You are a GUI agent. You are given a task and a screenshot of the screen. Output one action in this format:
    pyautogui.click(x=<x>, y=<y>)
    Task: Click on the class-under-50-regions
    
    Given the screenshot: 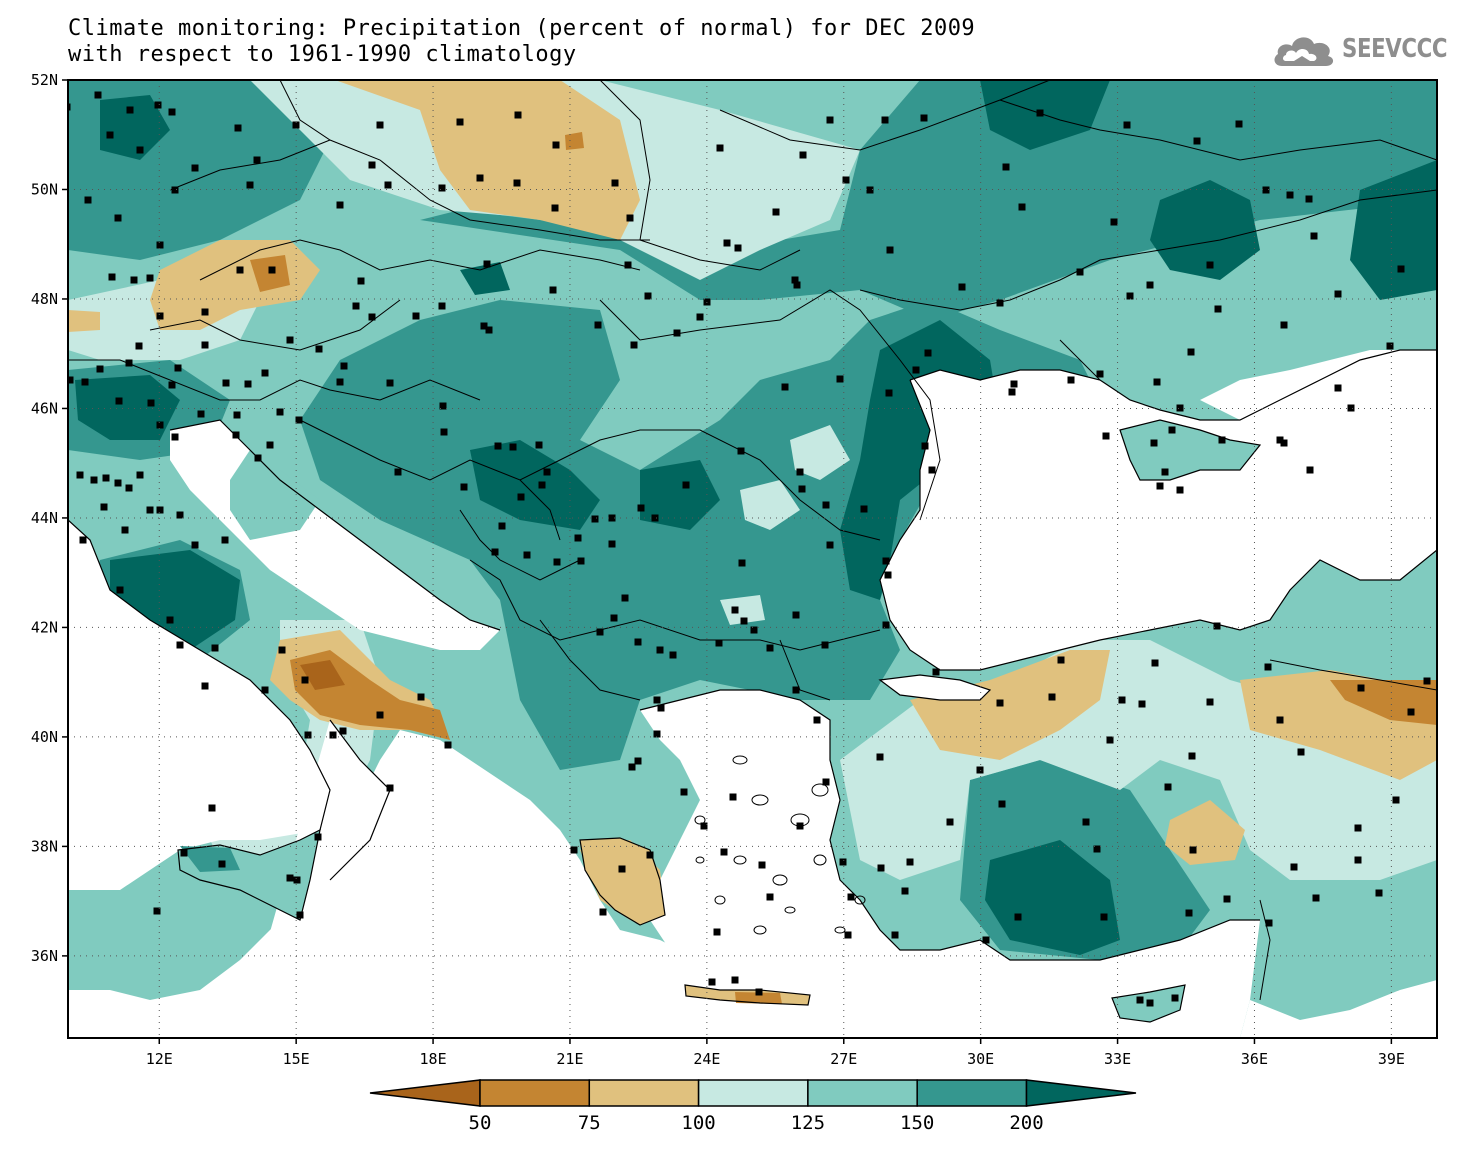 What is the action you would take?
    pyautogui.click(x=322, y=675)
    